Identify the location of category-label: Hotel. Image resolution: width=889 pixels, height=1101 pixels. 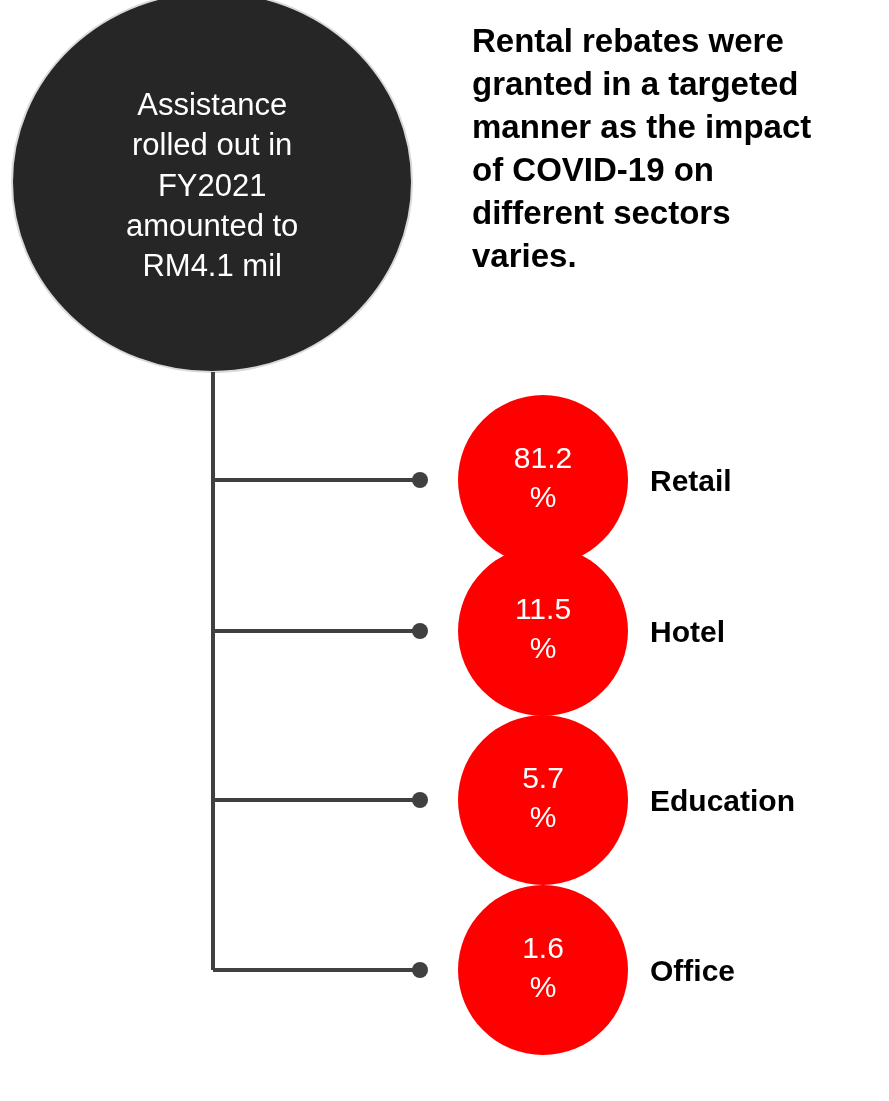
(687, 631).